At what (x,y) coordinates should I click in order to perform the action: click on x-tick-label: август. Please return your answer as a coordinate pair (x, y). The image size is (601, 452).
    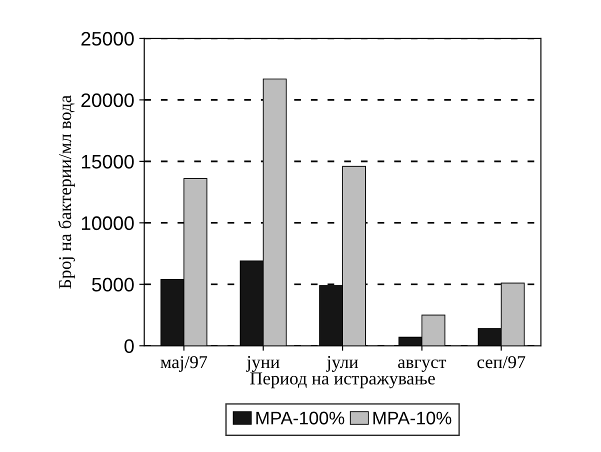
    Looking at the image, I should click on (422, 365).